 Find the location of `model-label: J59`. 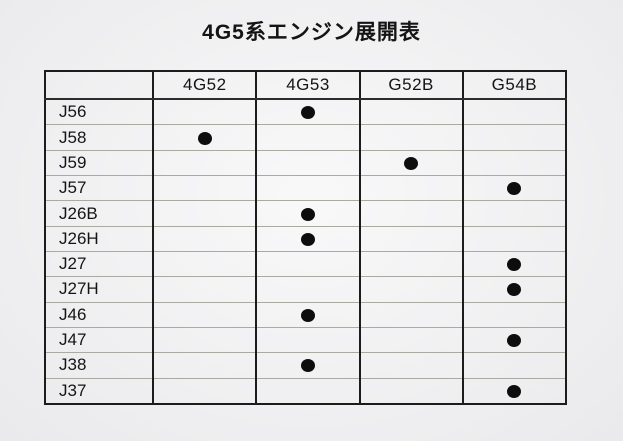

model-label: J59 is located at coordinates (99, 163).